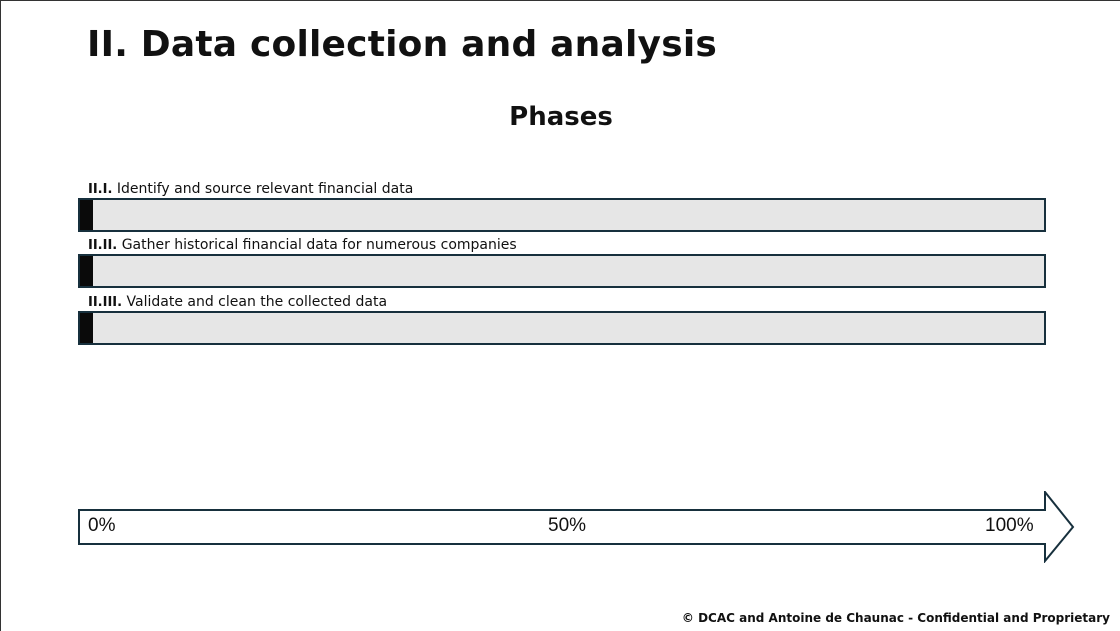 The width and height of the screenshot is (1120, 631). What do you see at coordinates (567, 525) in the screenshot?
I see `scale-label-middle: 50%` at bounding box center [567, 525].